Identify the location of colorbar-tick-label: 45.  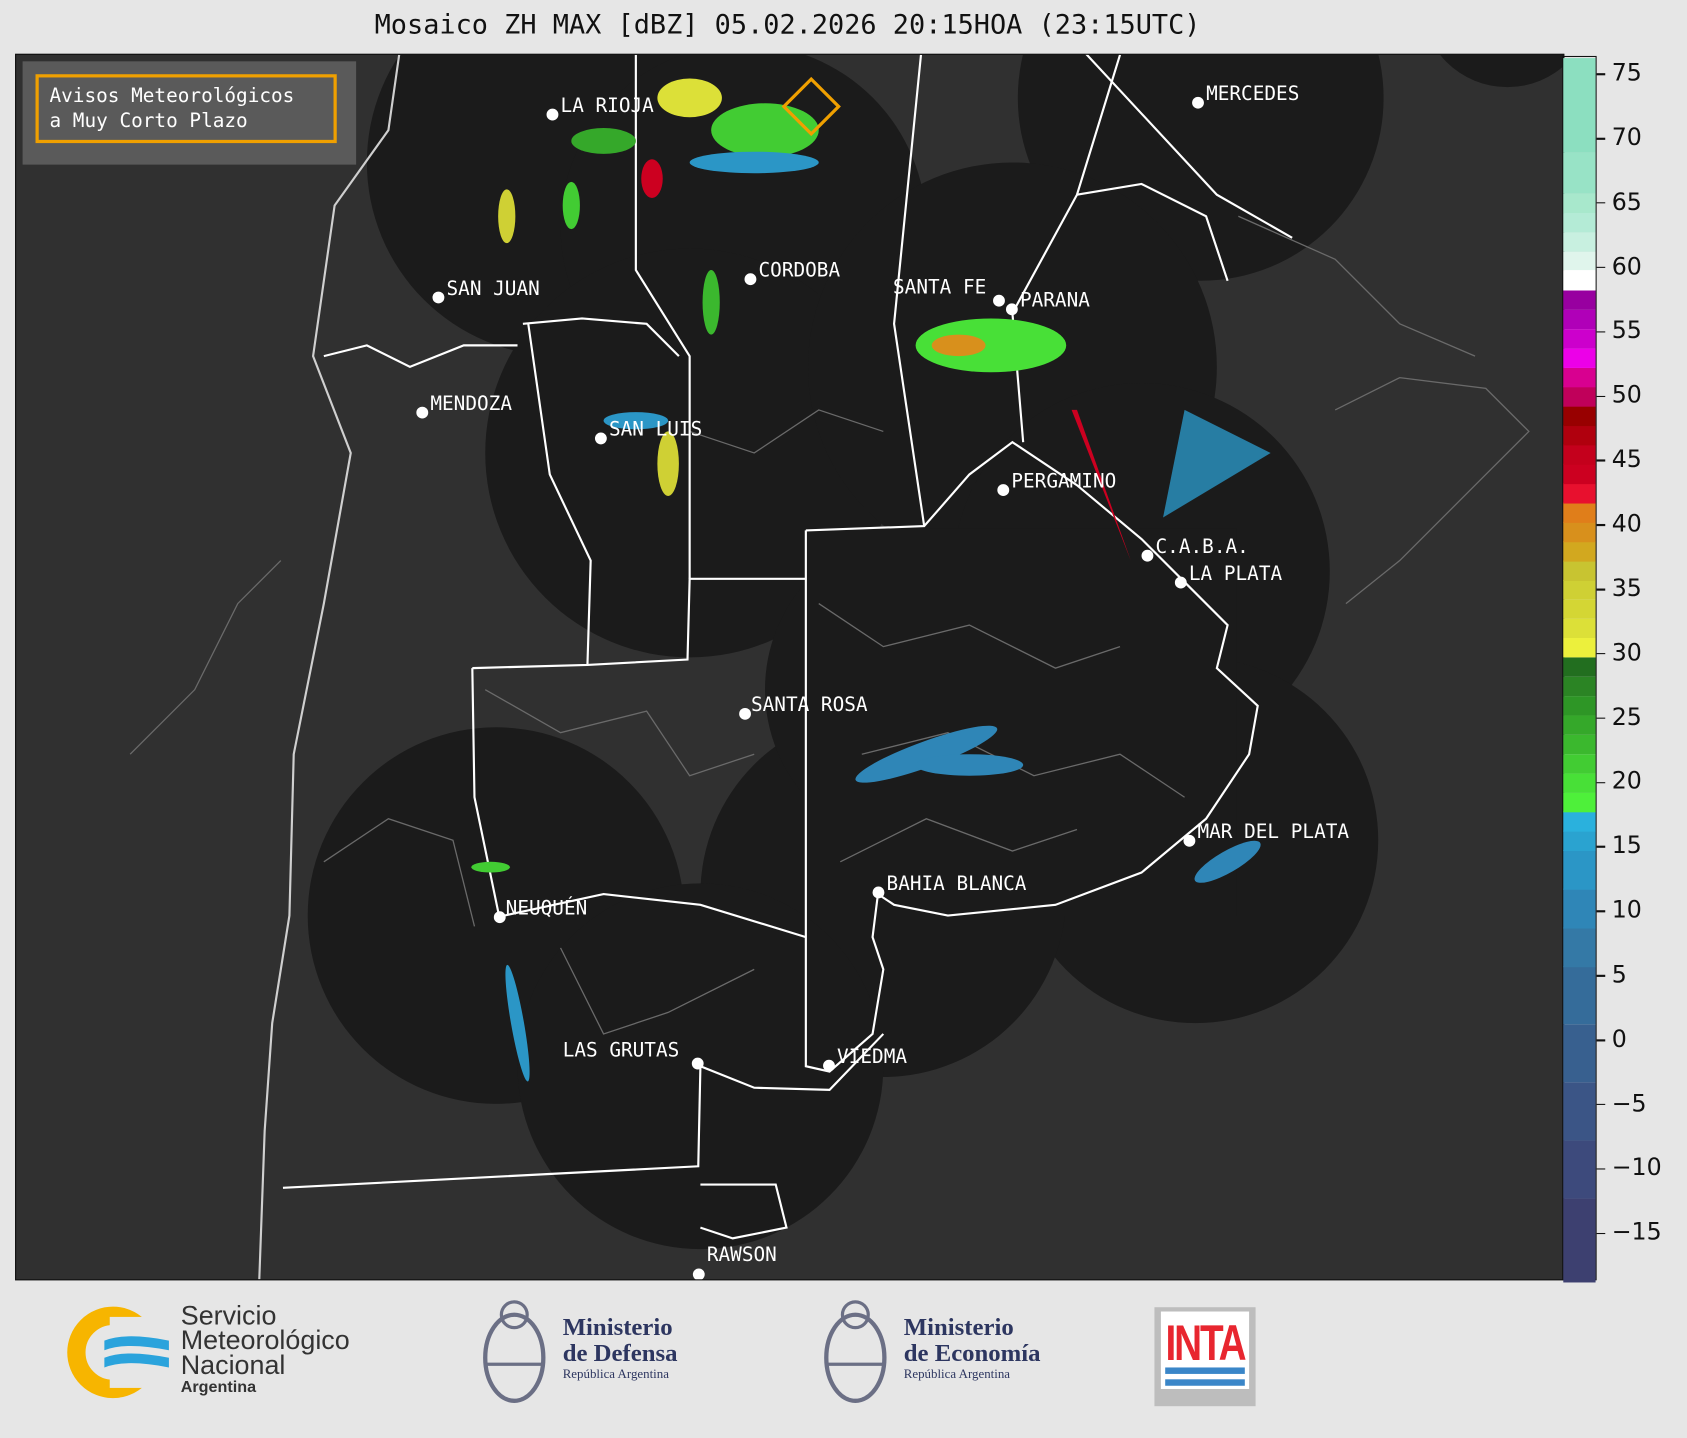
(1626, 460).